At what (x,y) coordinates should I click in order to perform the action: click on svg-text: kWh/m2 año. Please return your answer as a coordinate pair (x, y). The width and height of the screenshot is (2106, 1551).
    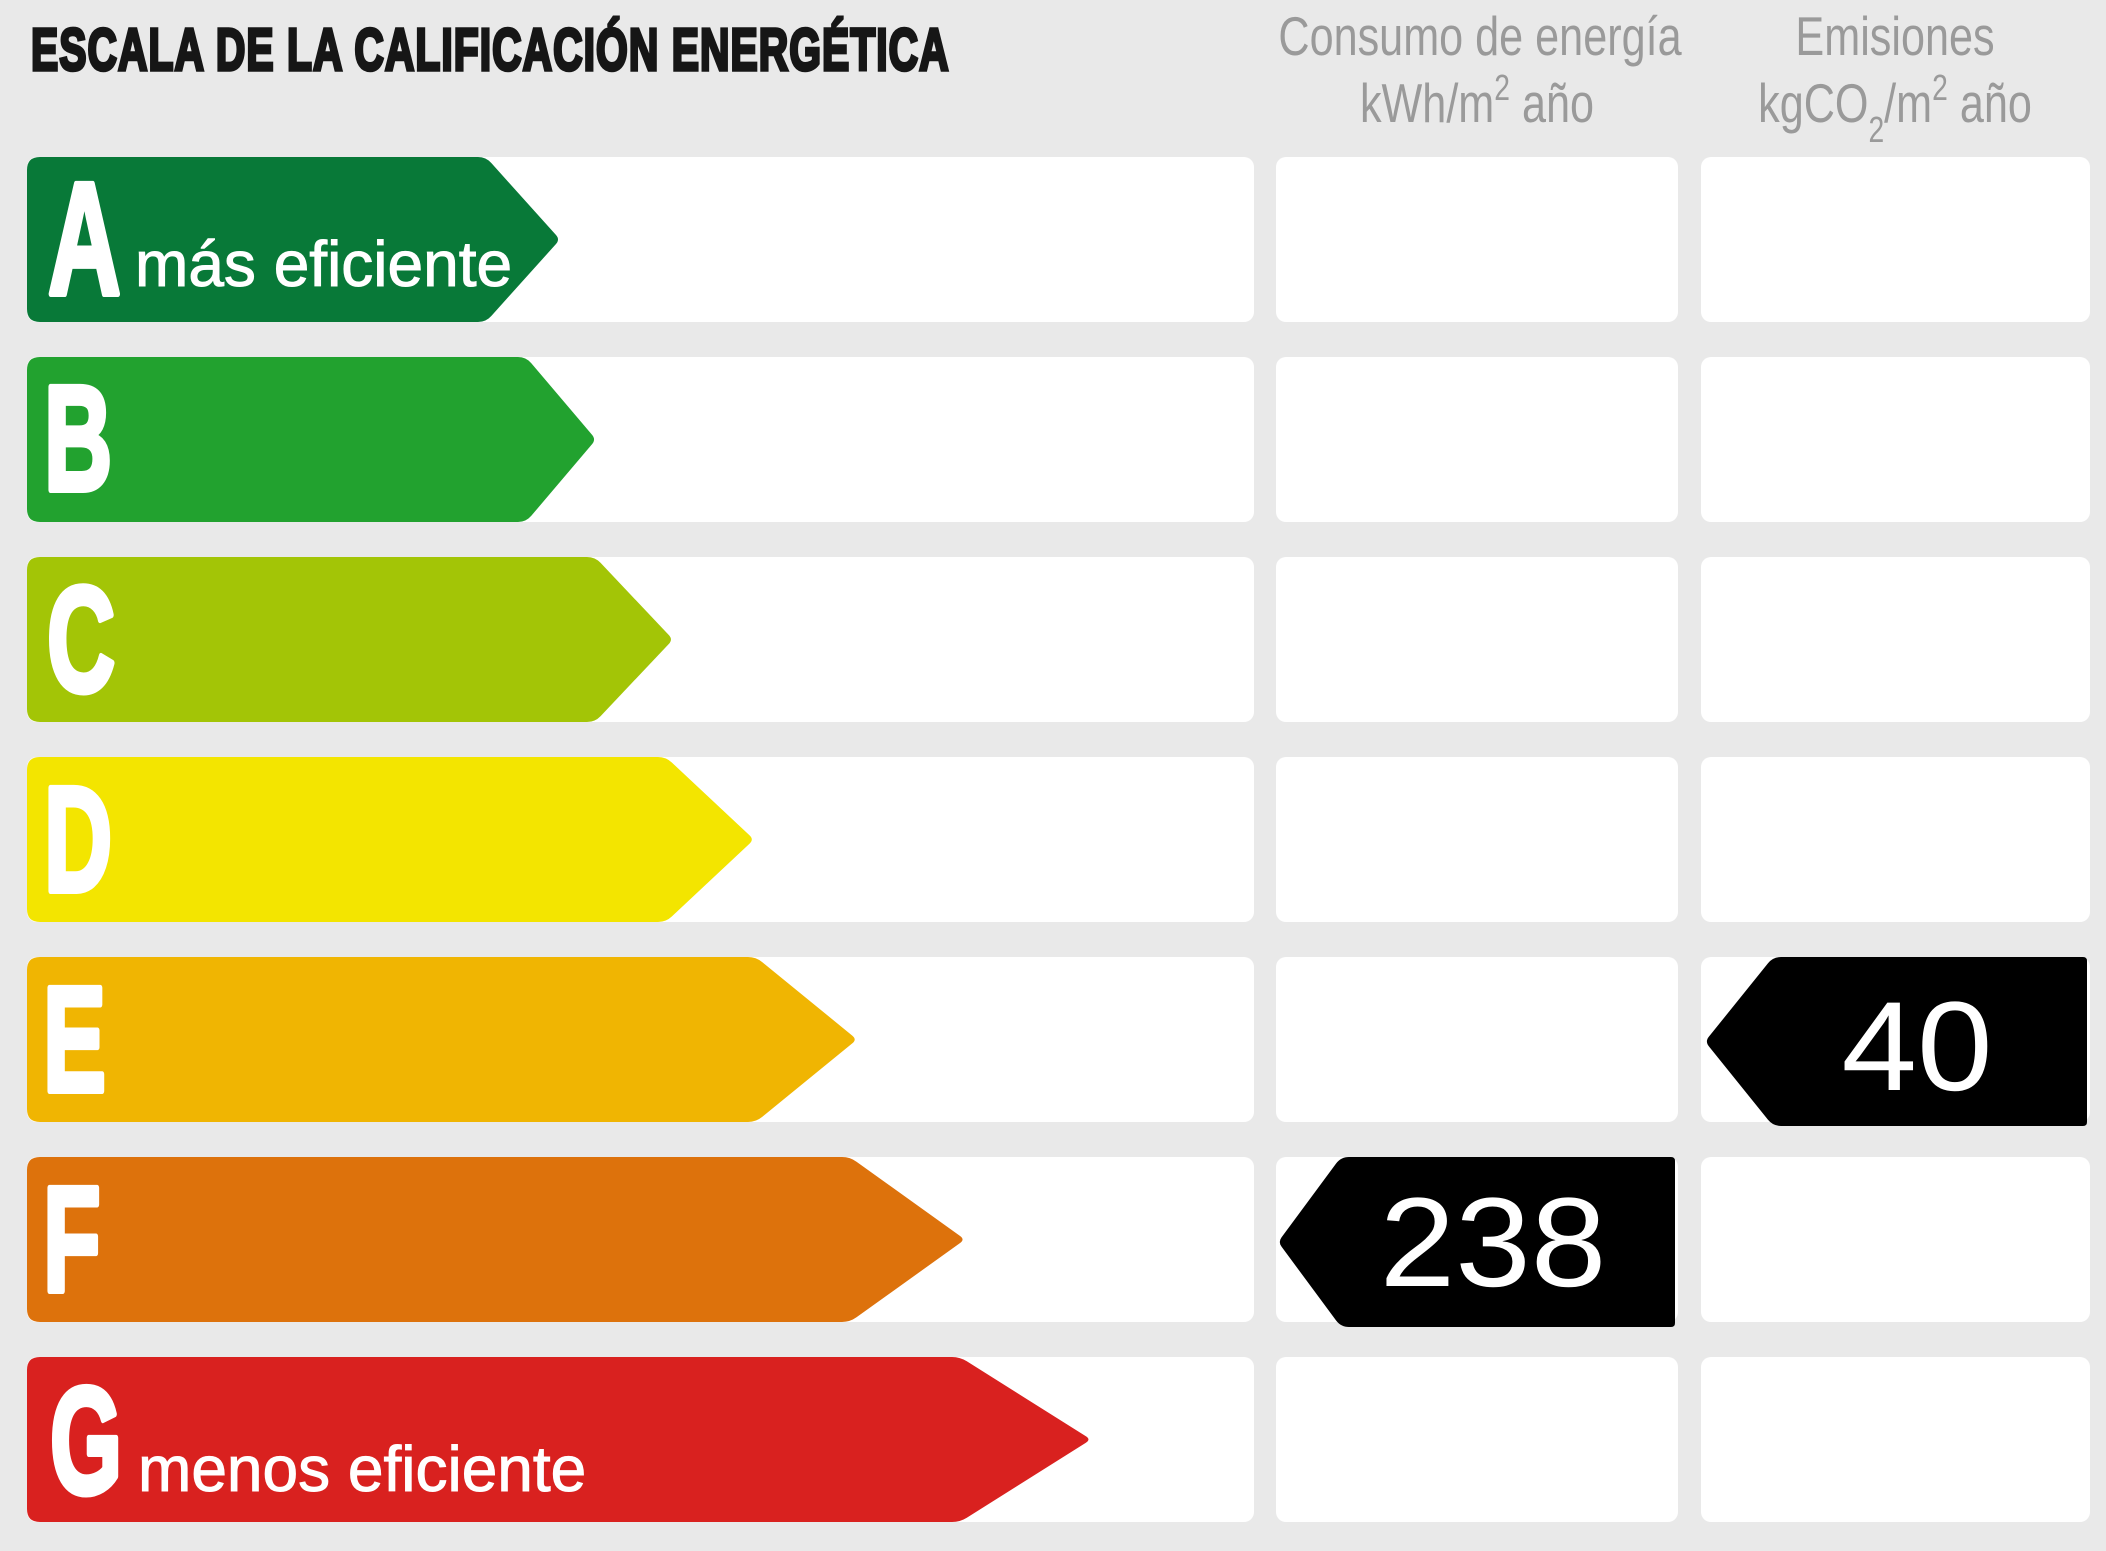
    Looking at the image, I should click on (1477, 101).